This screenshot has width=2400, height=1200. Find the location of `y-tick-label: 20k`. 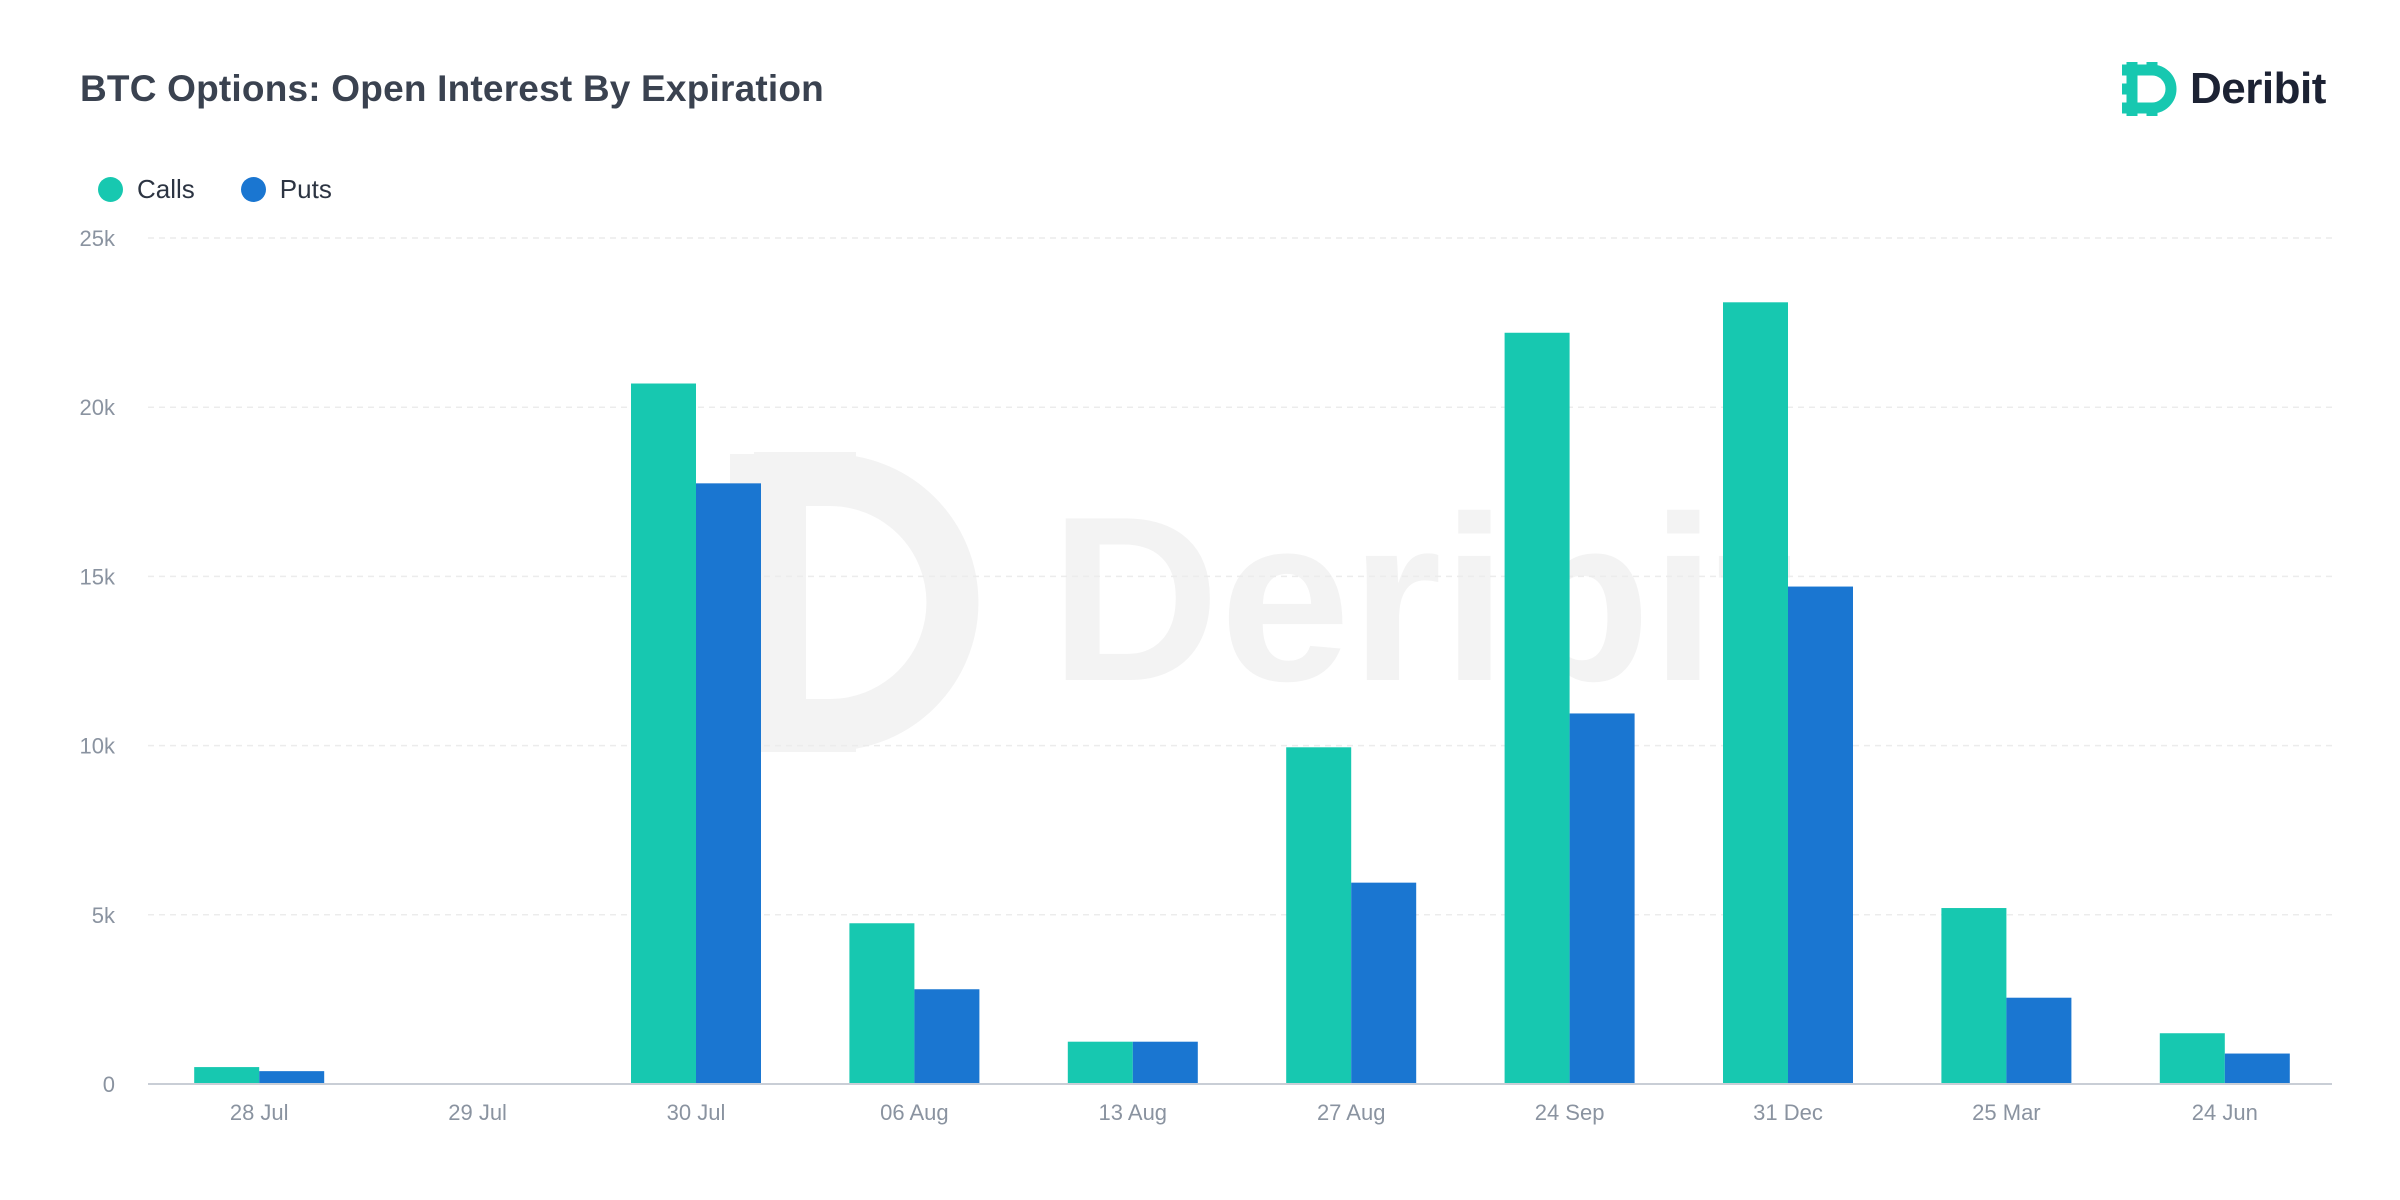

y-tick-label: 20k is located at coordinates (98, 407).